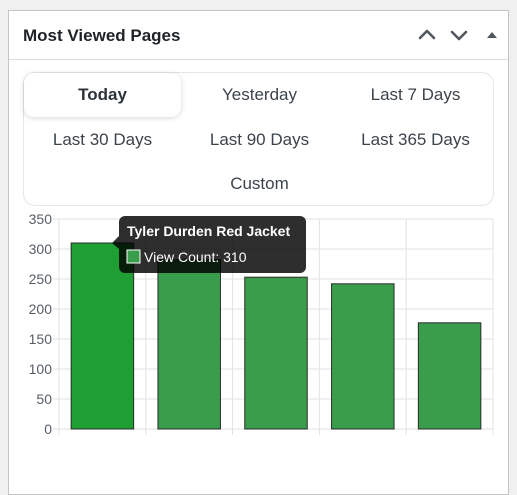  Describe the element at coordinates (212, 244) in the screenshot. I see `chart-tooltip` at that location.